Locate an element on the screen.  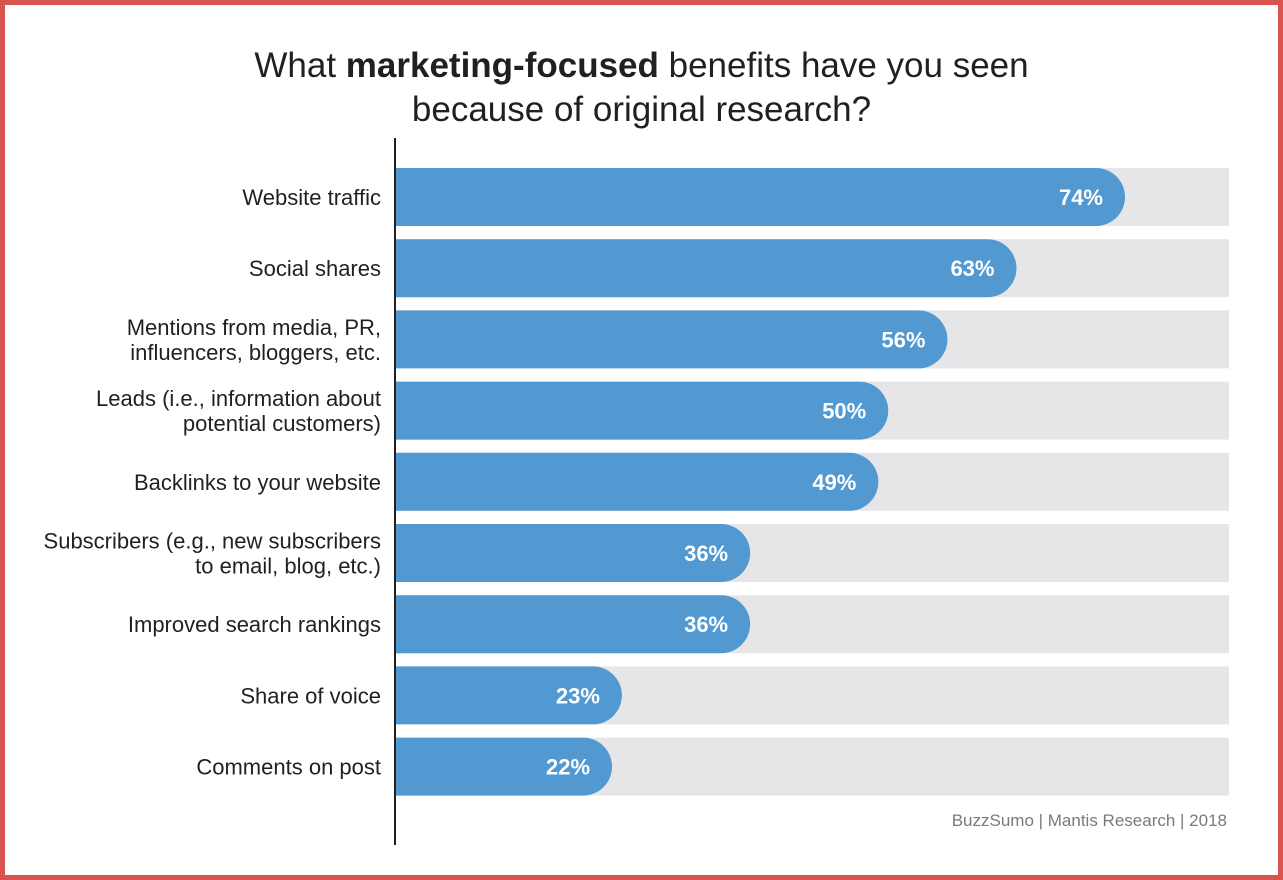
category-label: Comments on post is located at coordinates (288, 767).